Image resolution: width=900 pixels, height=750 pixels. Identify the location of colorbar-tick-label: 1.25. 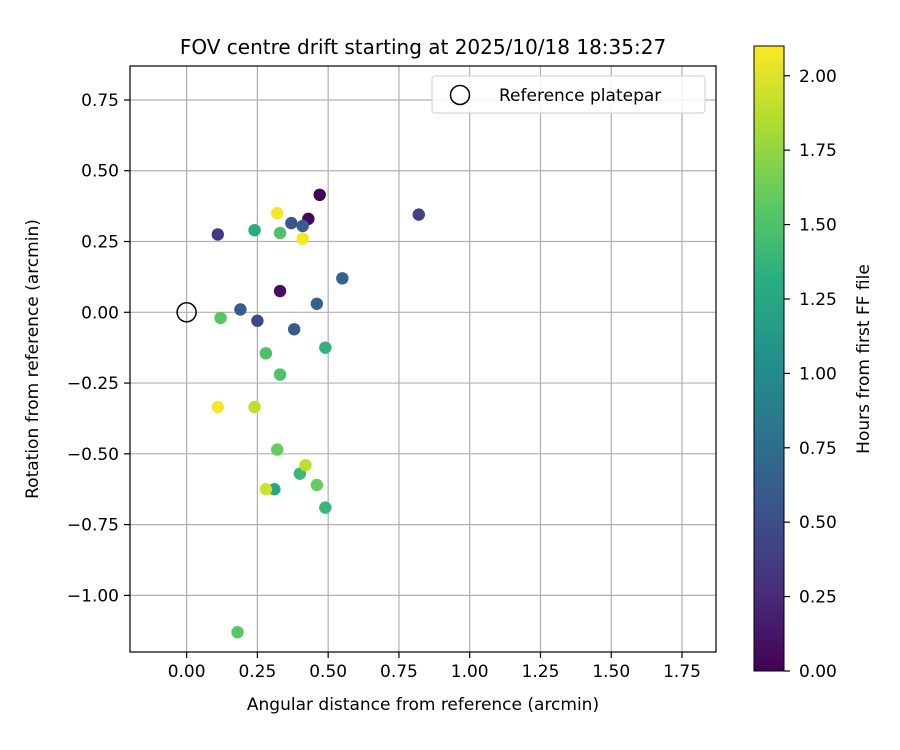
(818, 300).